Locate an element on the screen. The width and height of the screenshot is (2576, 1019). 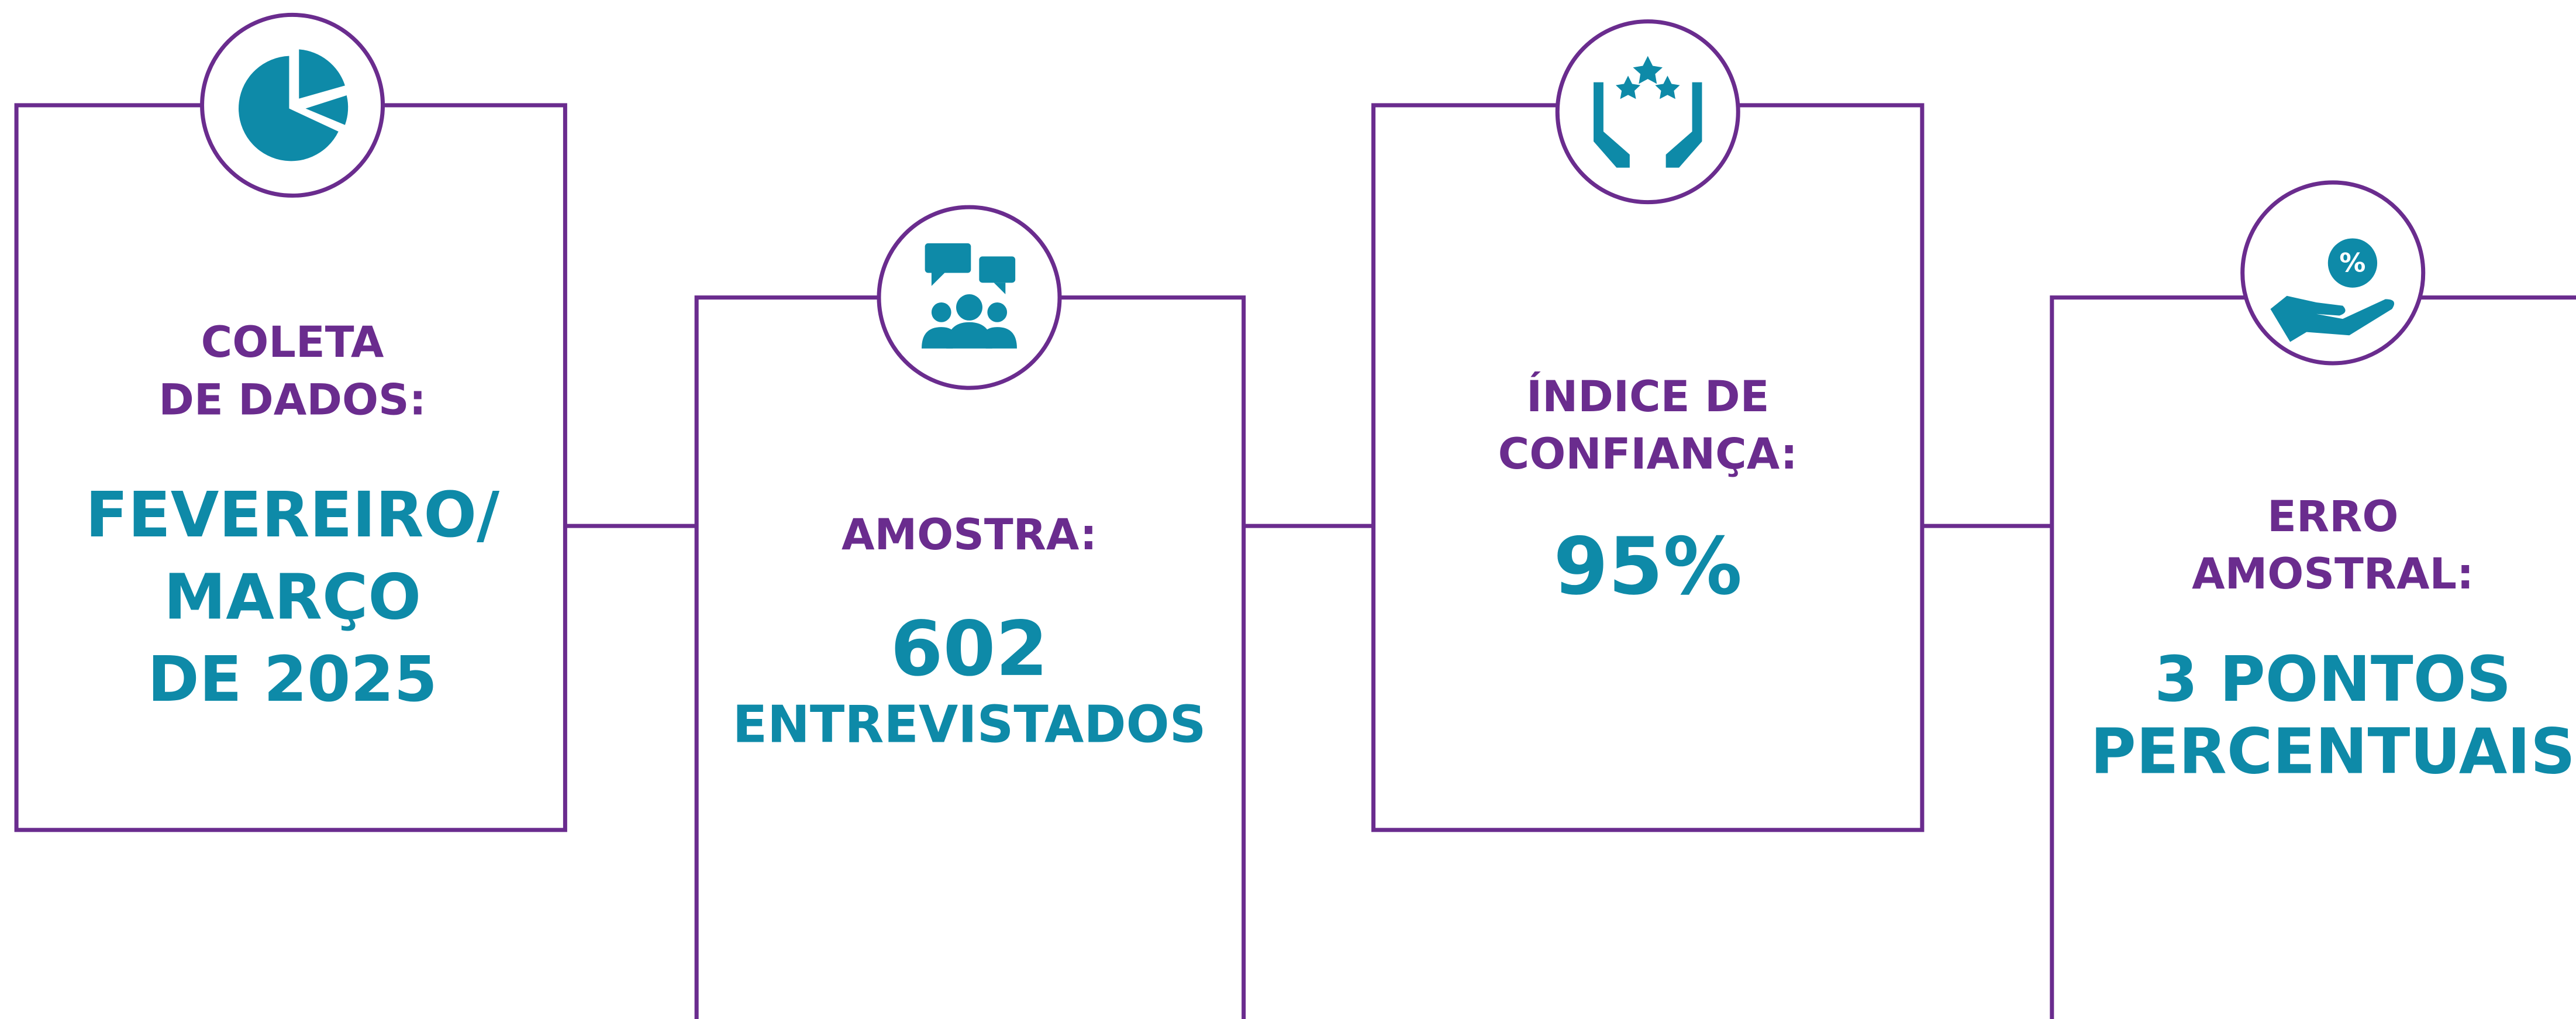
card-value: DE 2025 is located at coordinates (292, 680).